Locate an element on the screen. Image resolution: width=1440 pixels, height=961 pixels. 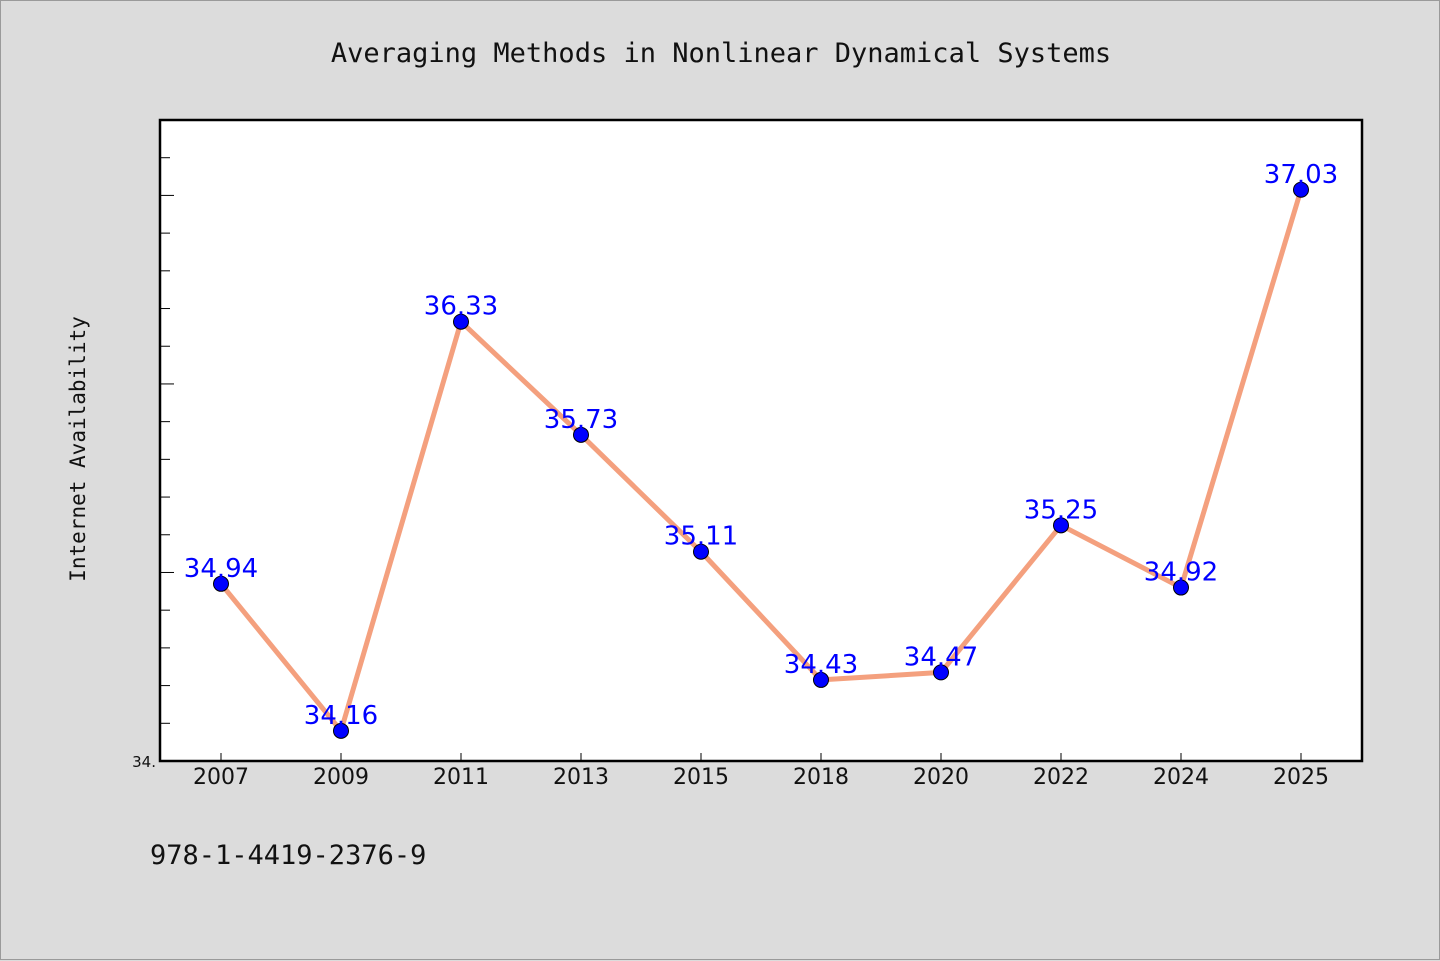
x-tick-label: 2015 is located at coordinates (701, 777).